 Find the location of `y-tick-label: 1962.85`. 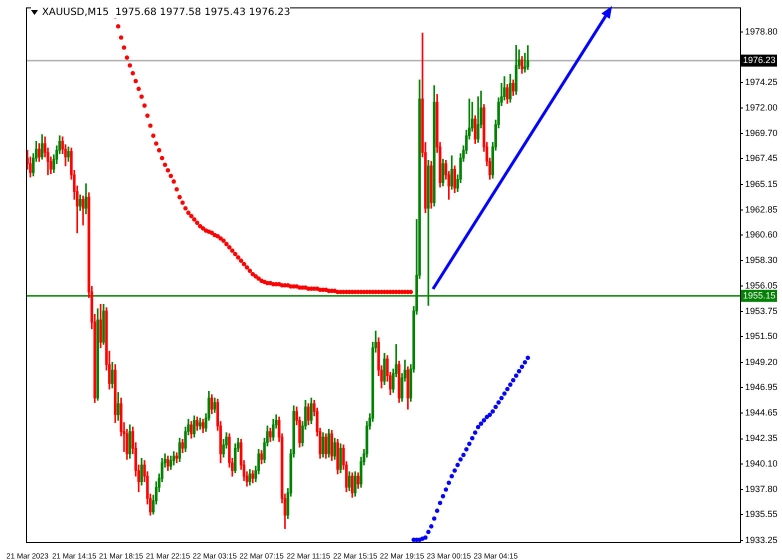

y-tick-label: 1962.85 is located at coordinates (761, 209).